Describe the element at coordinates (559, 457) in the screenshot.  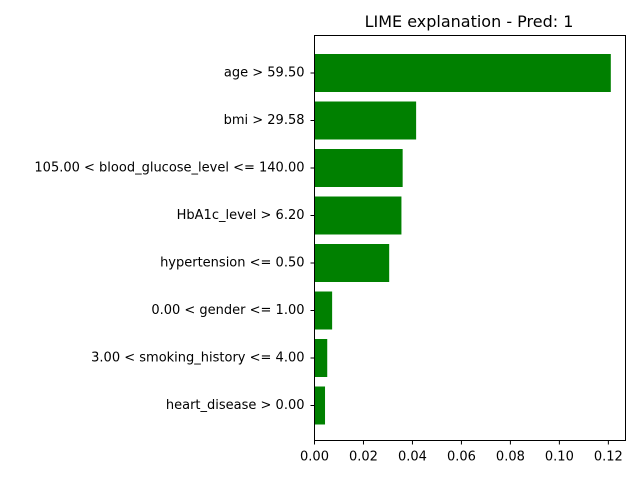
I see `x-tick-label: 0.10` at that location.